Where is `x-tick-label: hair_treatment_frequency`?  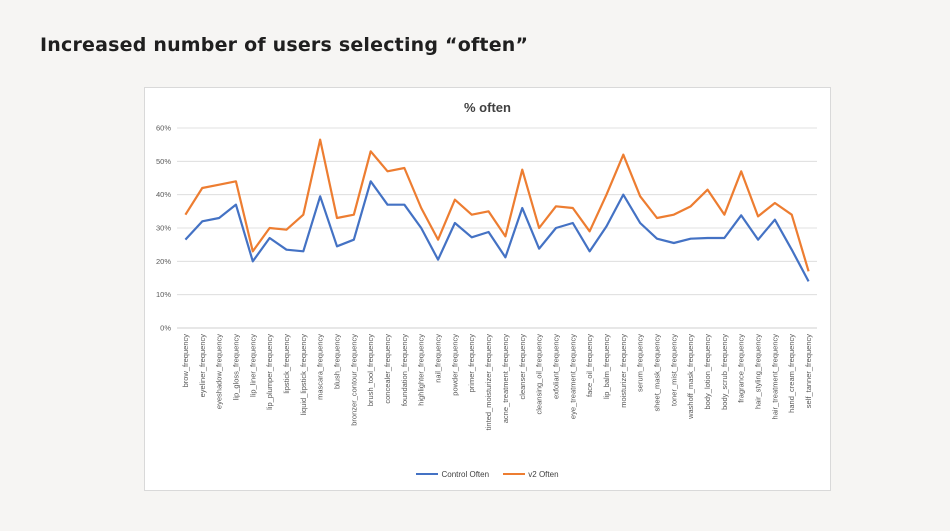 x-tick-label: hair_treatment_frequency is located at coordinates (774, 377).